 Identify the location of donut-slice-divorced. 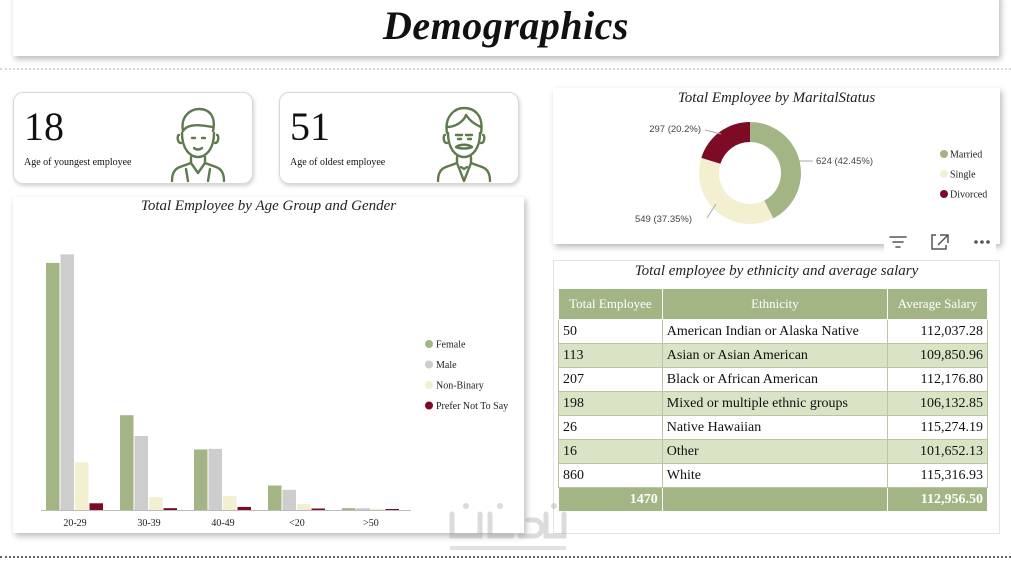
(725, 143).